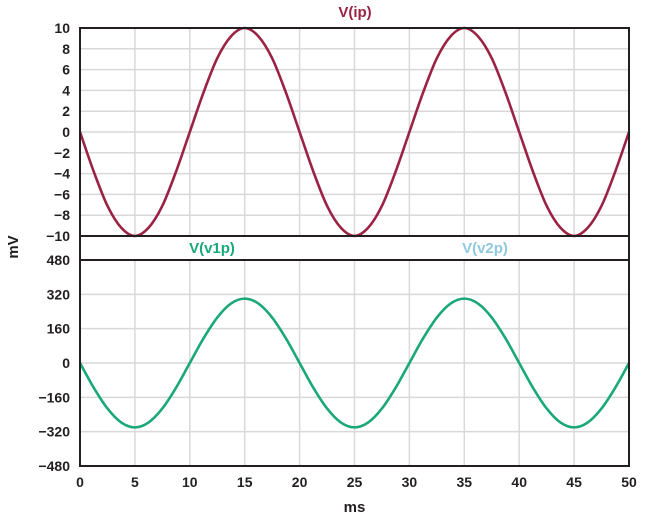  I want to click on x-tick-label: 10, so click(190, 482).